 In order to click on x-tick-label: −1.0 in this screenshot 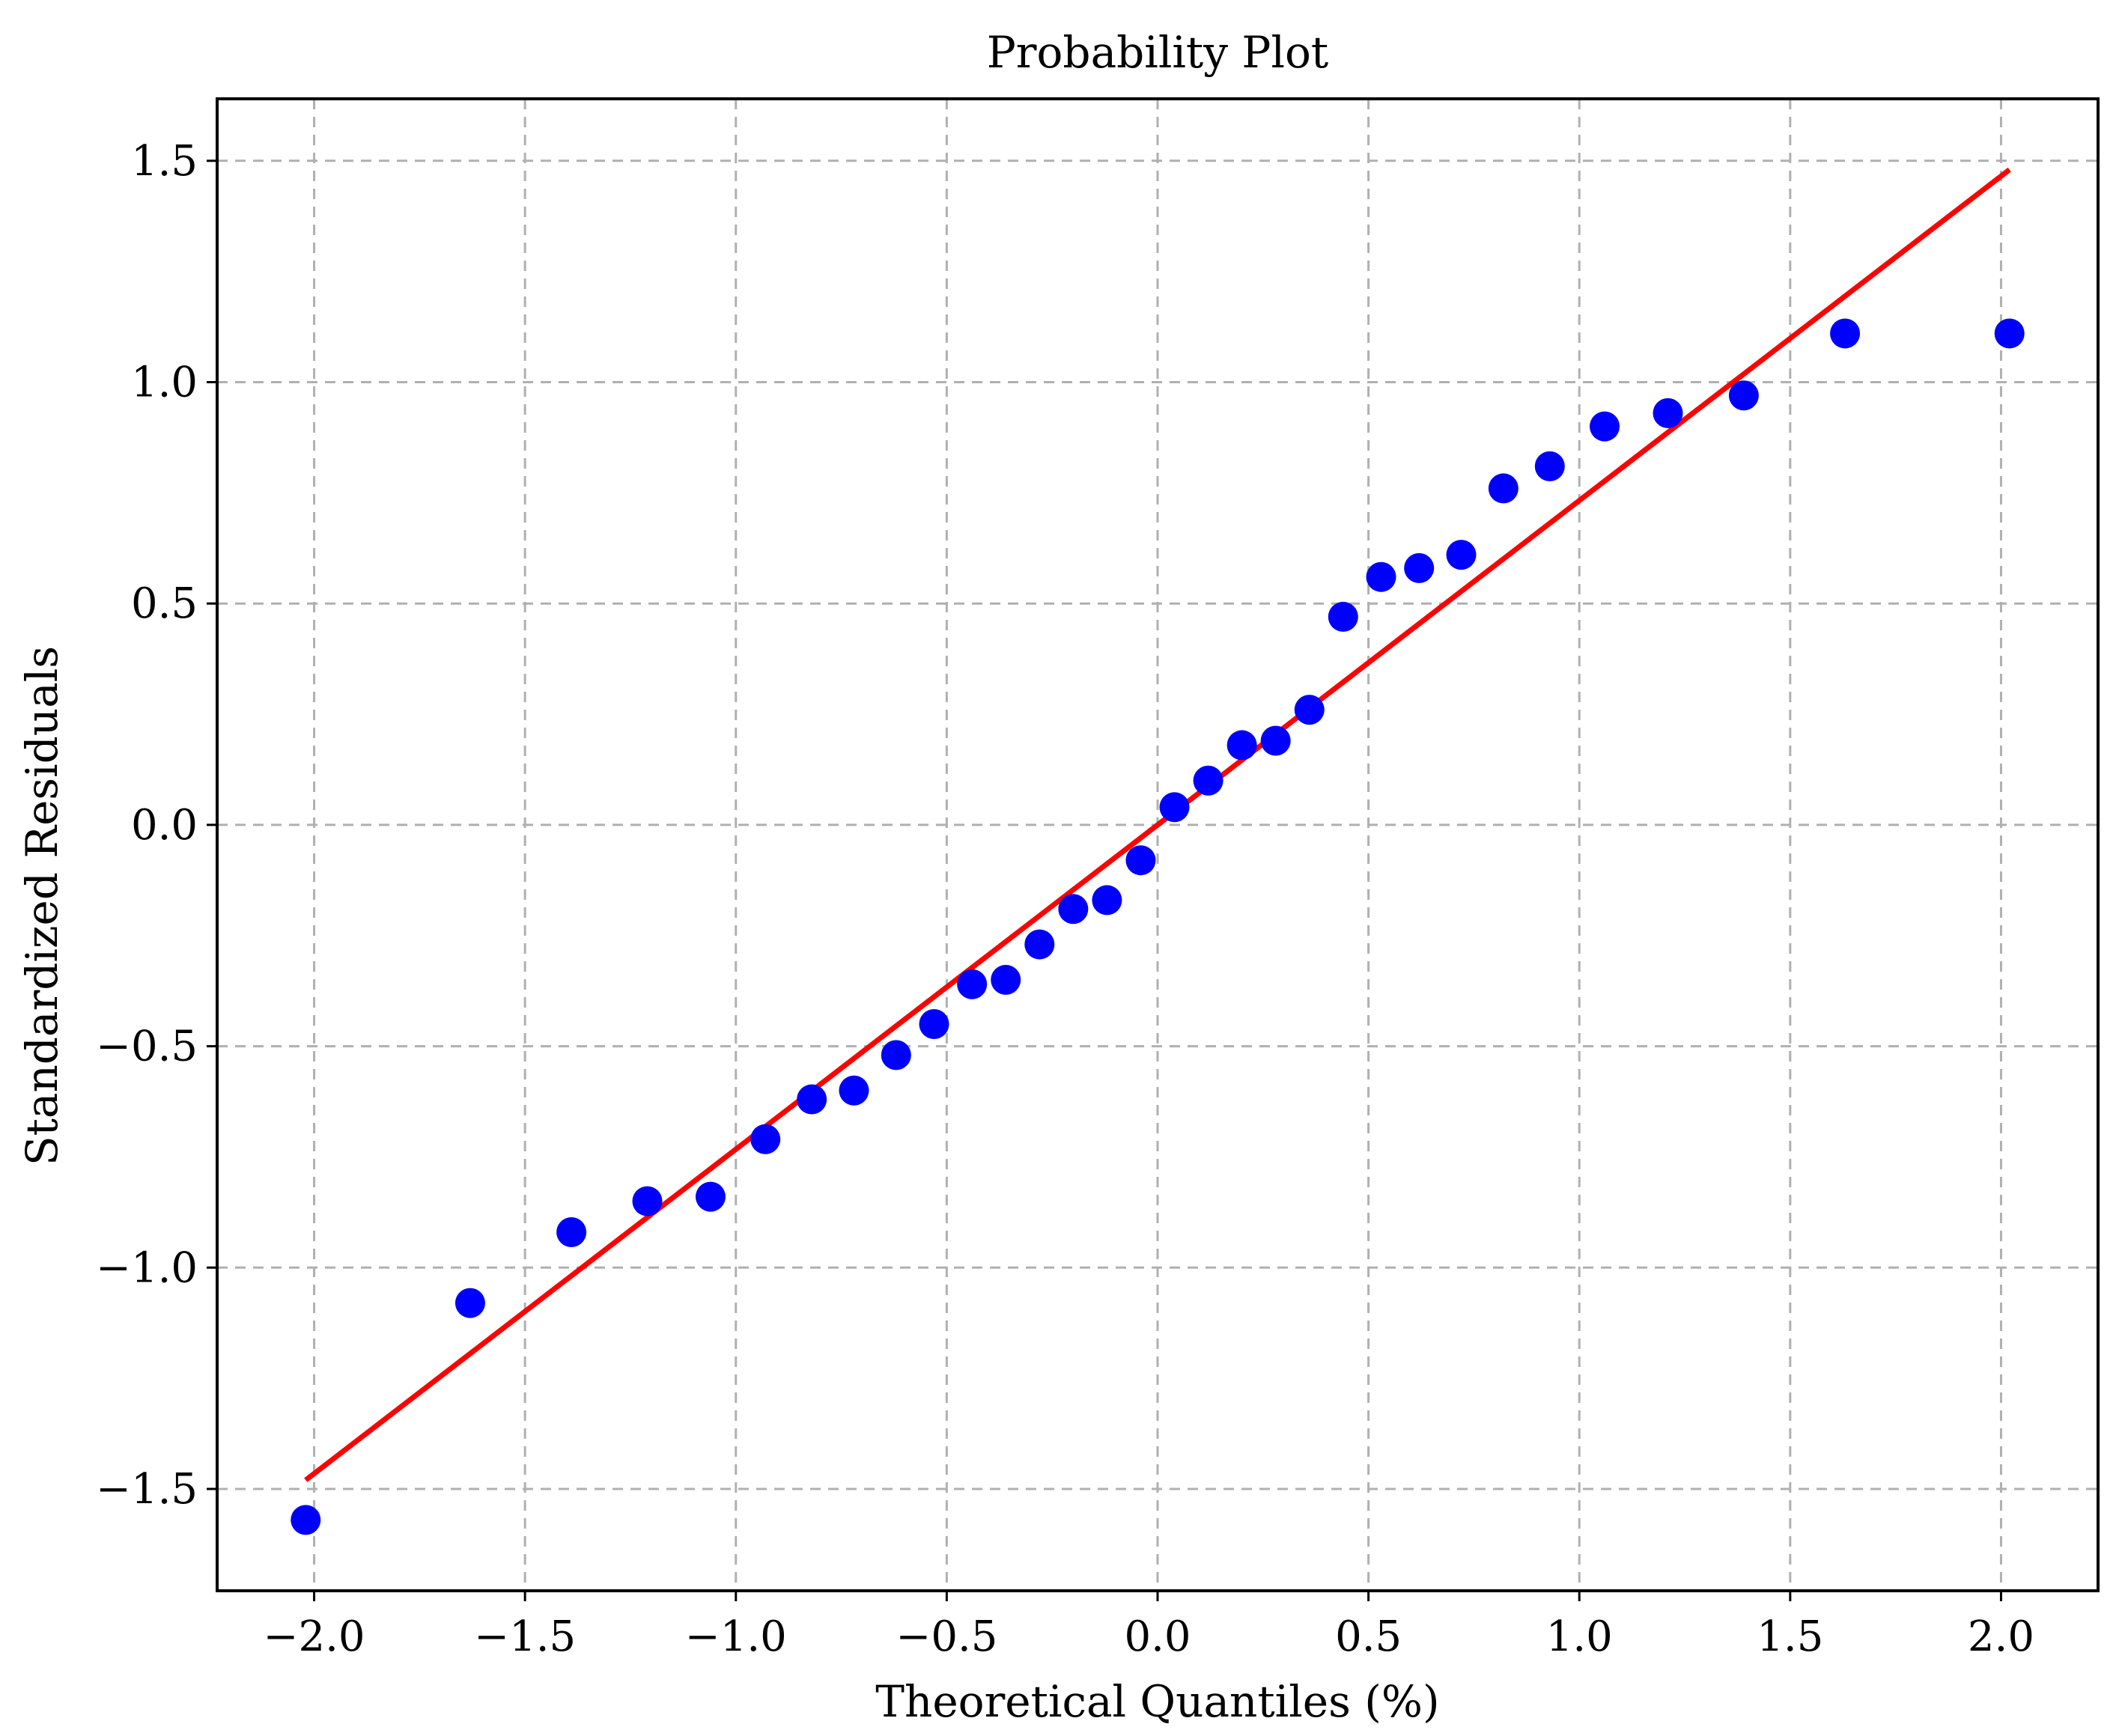, I will do `click(736, 1636)`.